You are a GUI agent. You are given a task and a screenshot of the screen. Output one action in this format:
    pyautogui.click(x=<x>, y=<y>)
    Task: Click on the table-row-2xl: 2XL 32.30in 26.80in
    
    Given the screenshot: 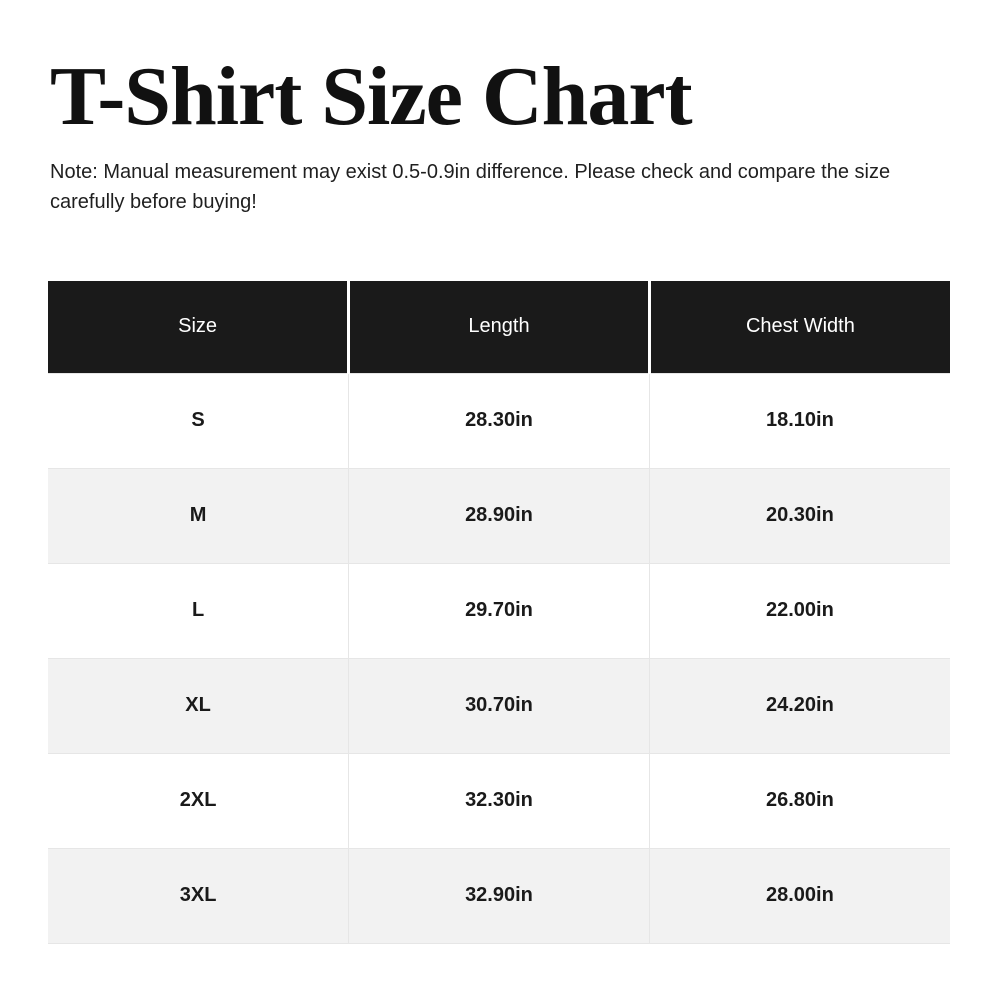 What is the action you would take?
    pyautogui.click(x=499, y=800)
    